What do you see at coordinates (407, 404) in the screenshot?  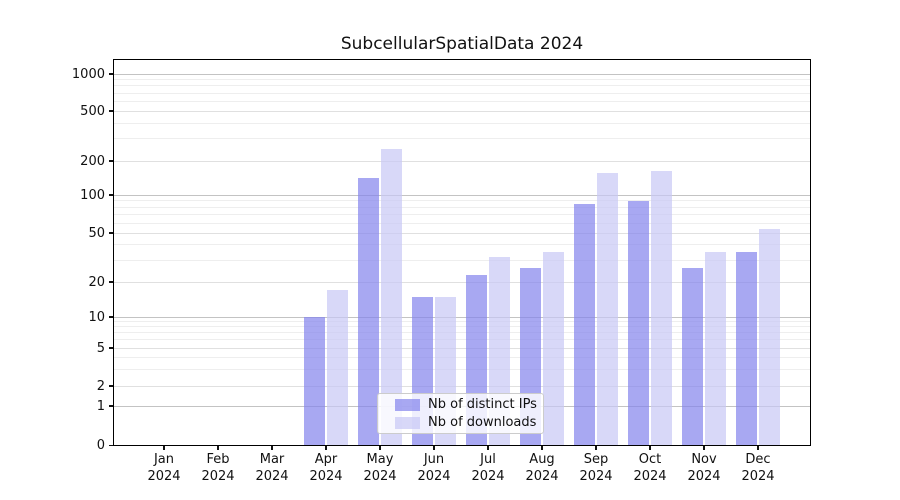 I see `legend-swatch-distinct-ips` at bounding box center [407, 404].